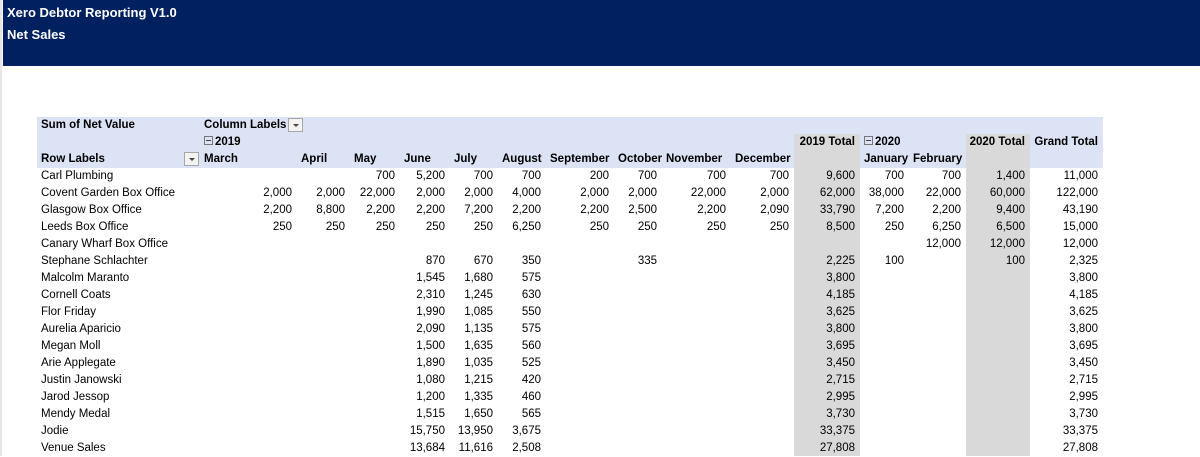 This screenshot has height=457, width=1200. I want to click on cell: 630, so click(531, 295).